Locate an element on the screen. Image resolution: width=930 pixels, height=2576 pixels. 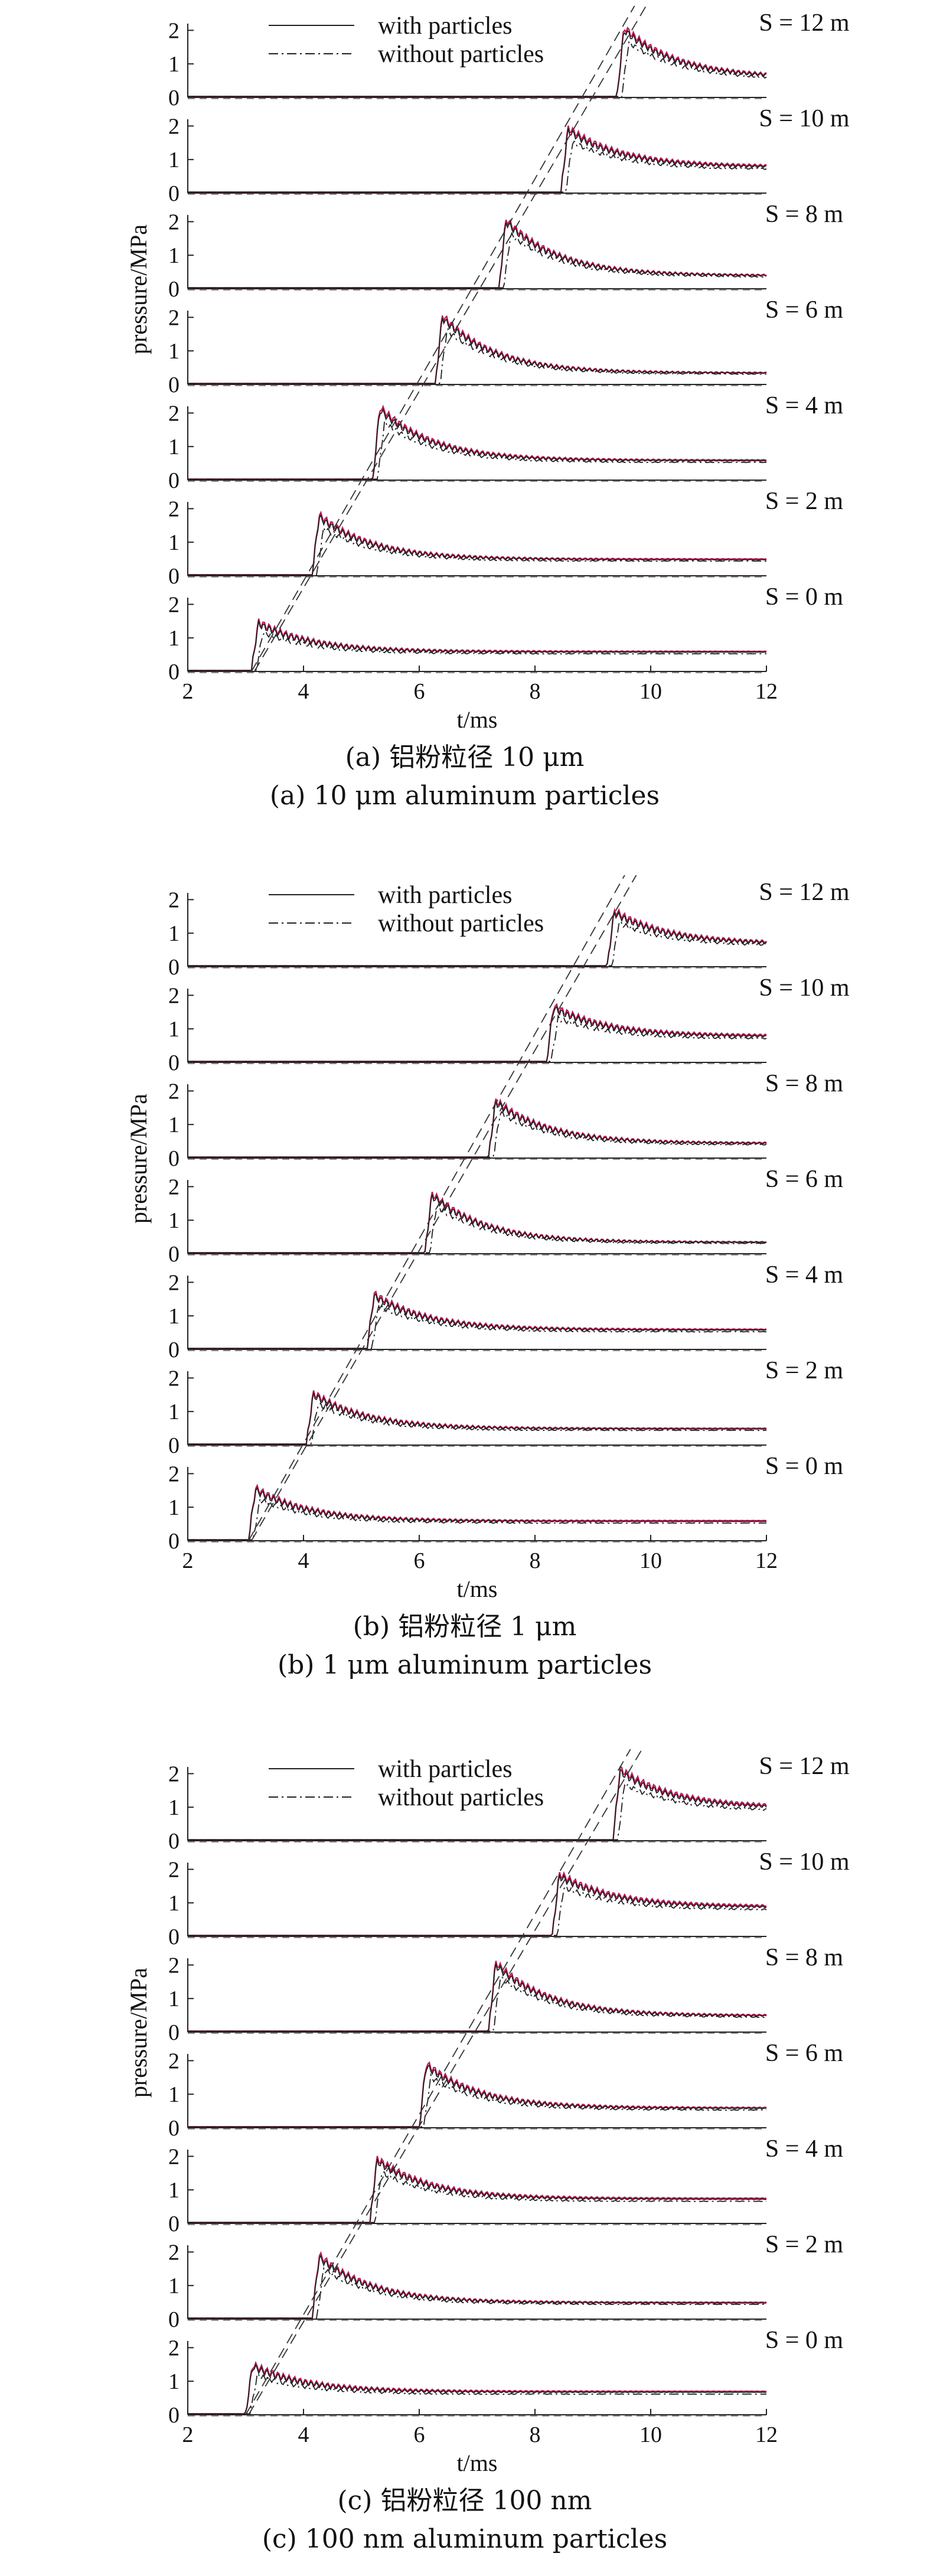
caption-english: (c) 100 nm aluminum particles is located at coordinates (464, 2539).